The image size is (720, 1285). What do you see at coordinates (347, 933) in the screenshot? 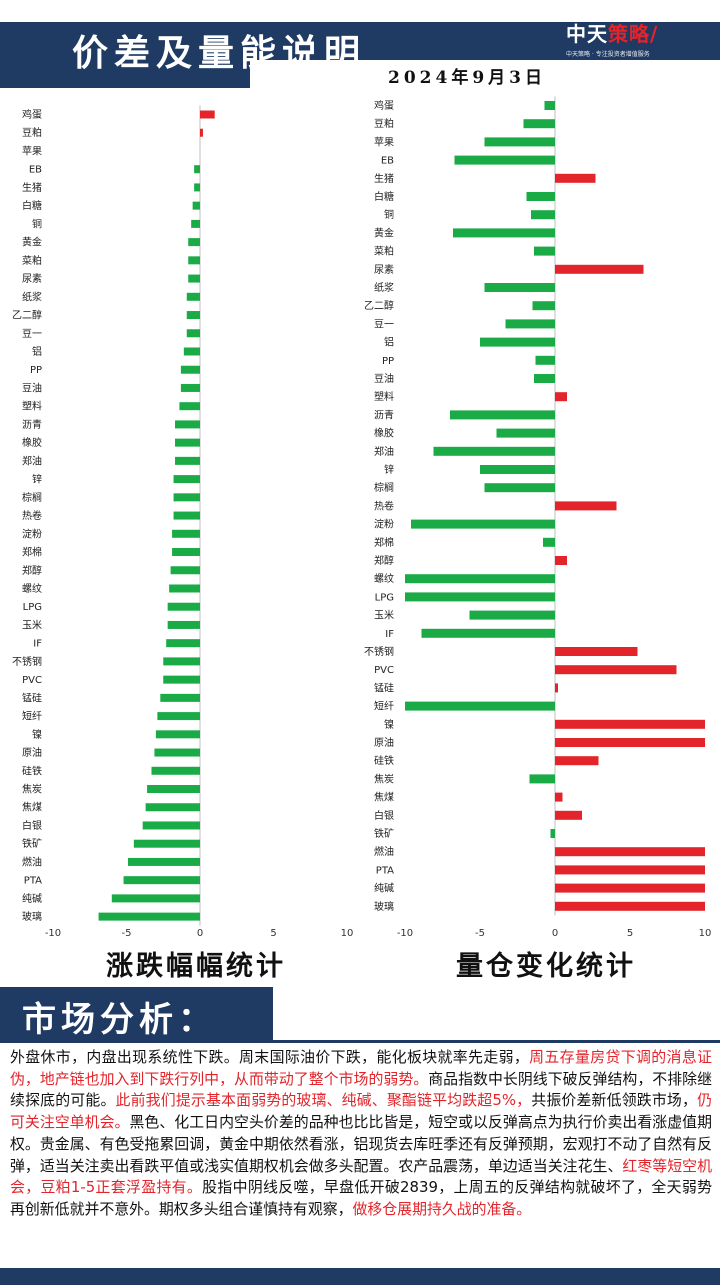
I see `change-tick-label: 10` at bounding box center [347, 933].